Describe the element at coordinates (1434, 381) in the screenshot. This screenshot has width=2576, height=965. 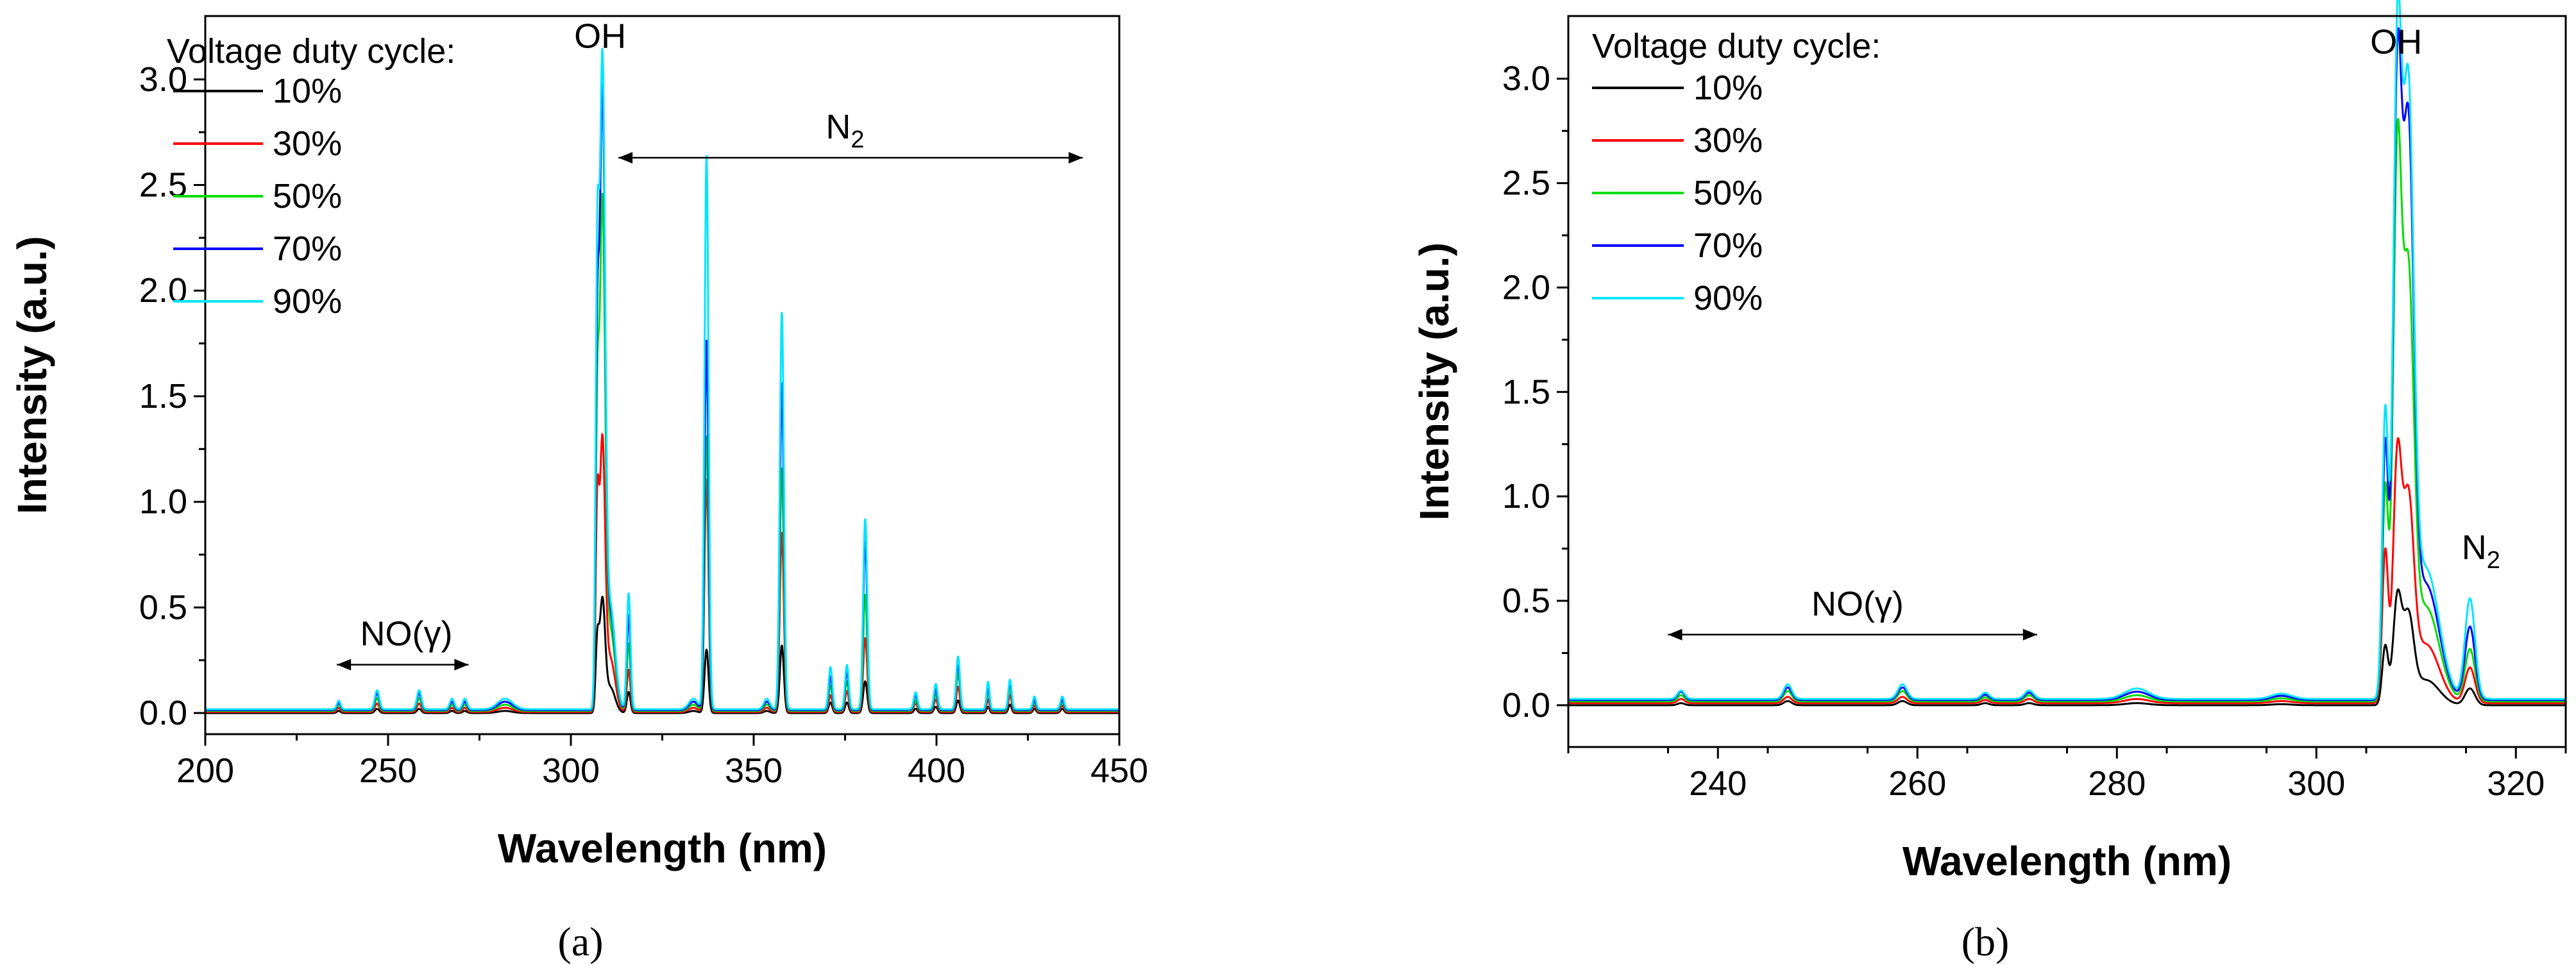
I see `y-axis-title-b: Intensity (a.u.)` at that location.